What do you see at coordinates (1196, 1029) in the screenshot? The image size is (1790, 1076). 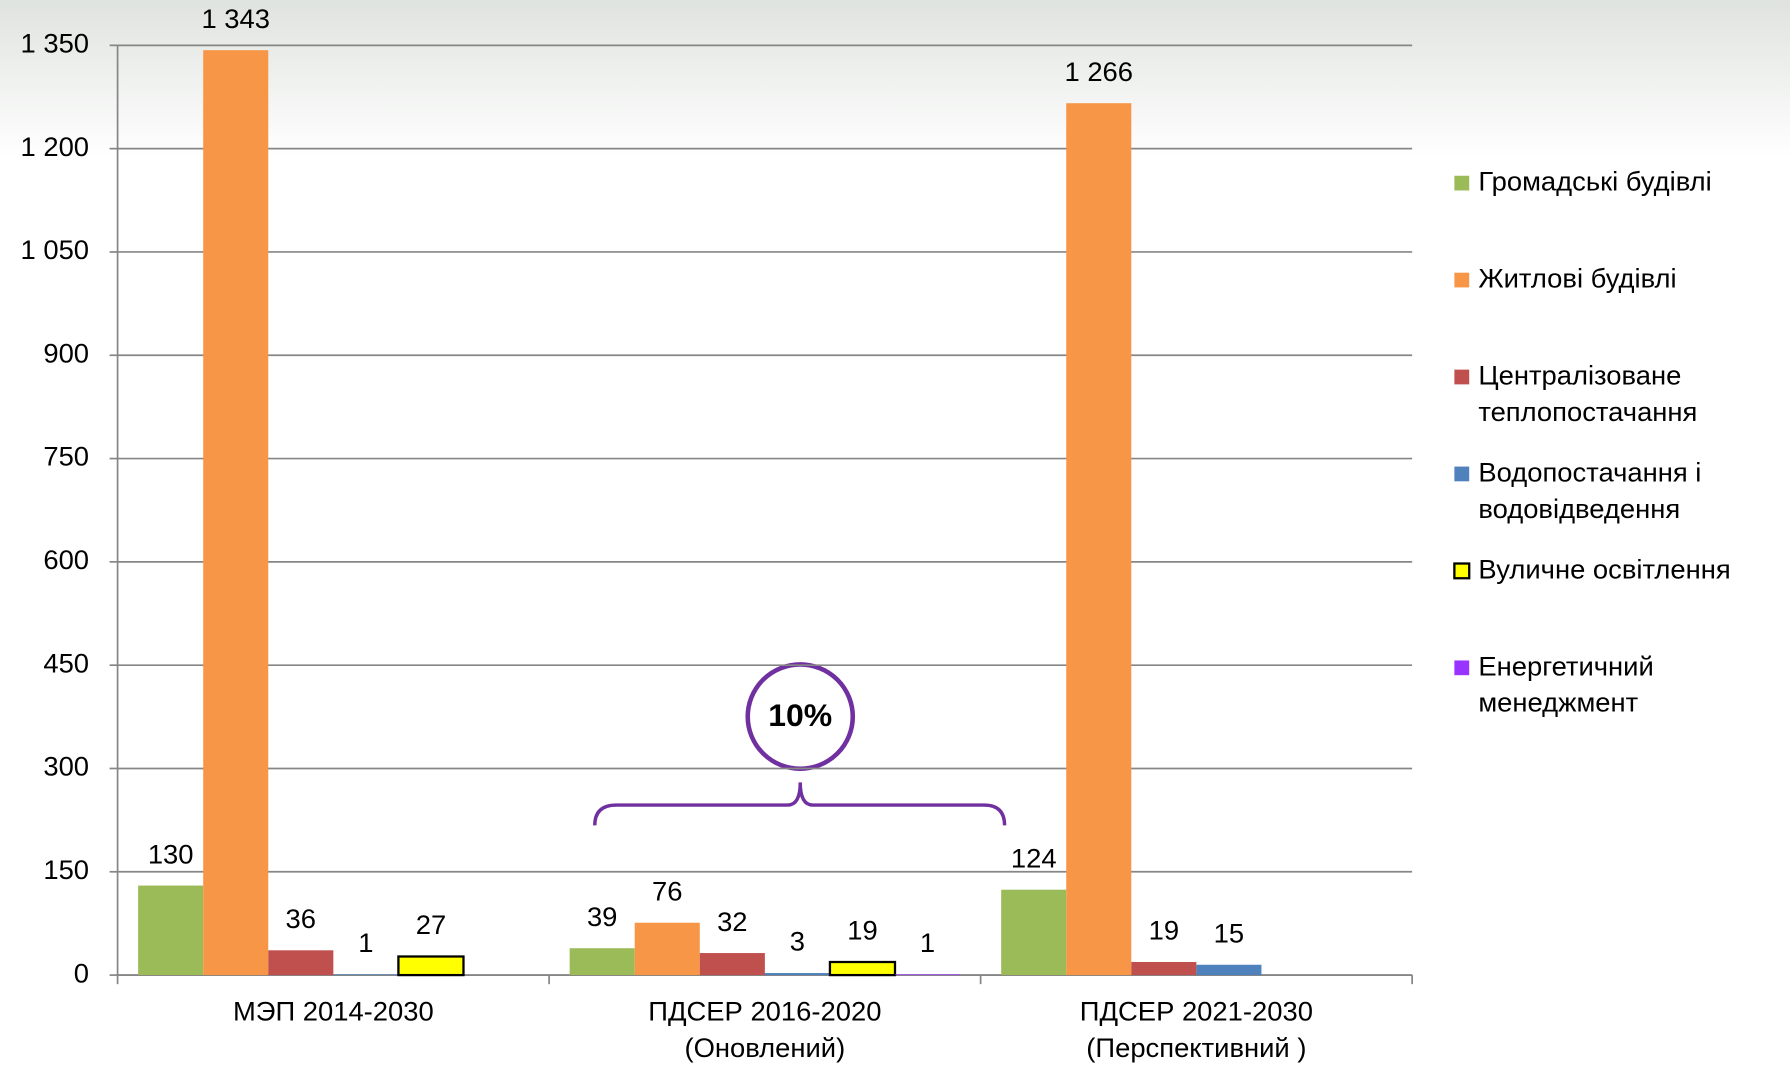 I see `x-tick-label: ПДСЕР 2021-2030 (Перспективний )` at bounding box center [1196, 1029].